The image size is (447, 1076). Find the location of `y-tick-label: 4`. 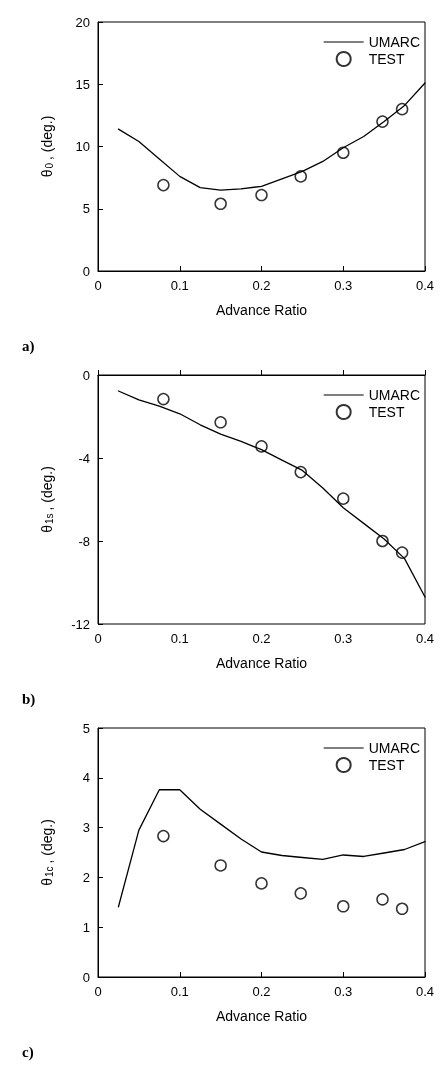

y-tick-label: 4 is located at coordinates (86, 778).